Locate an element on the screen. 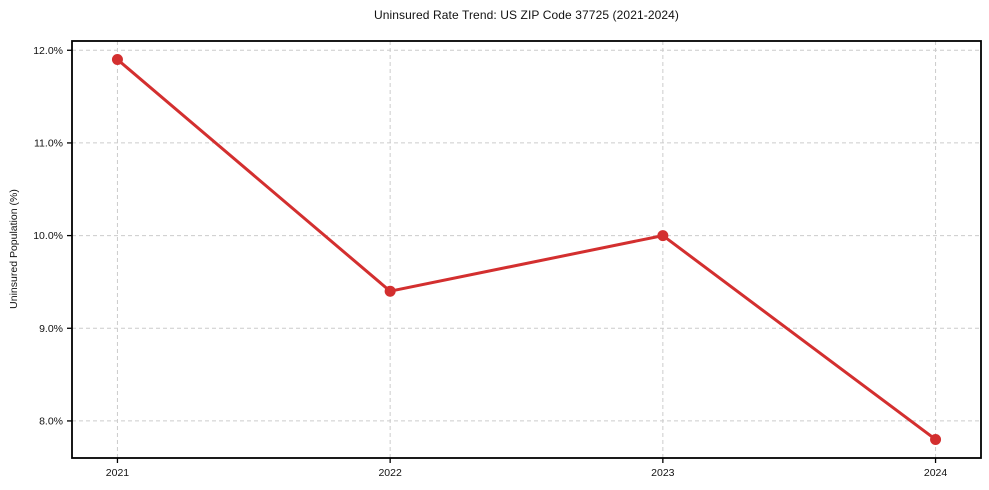  y-axis-label: Uninsured Population (%) is located at coordinates (14, 249).